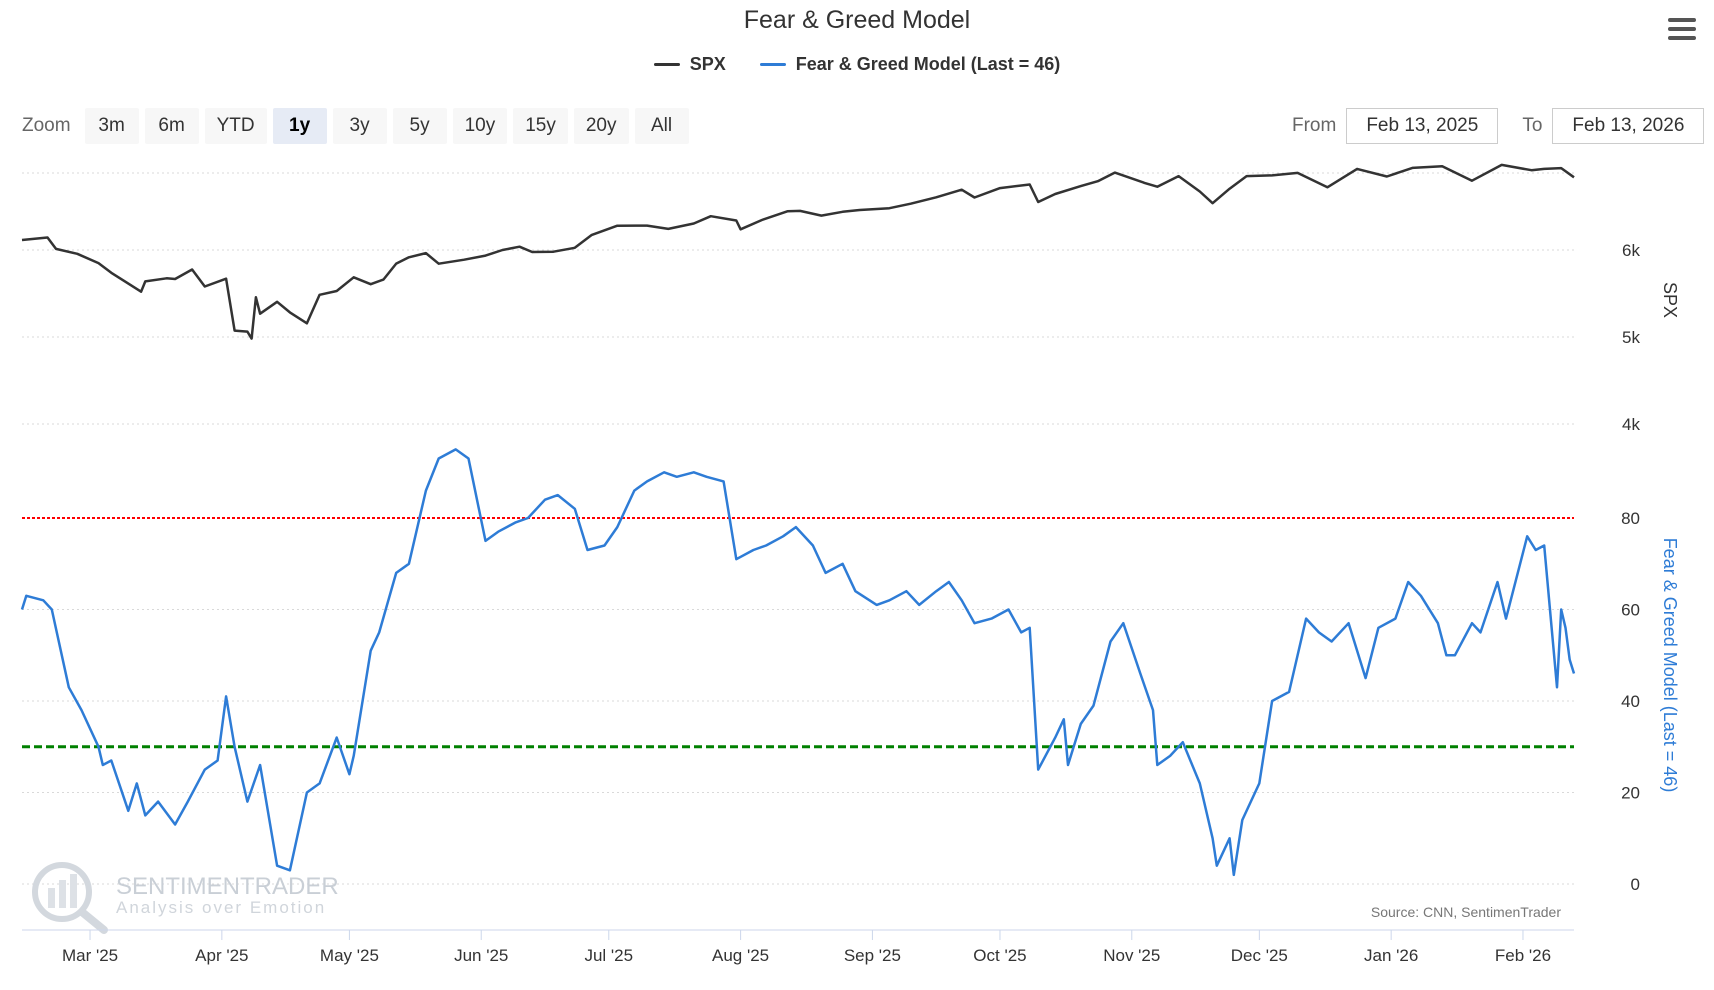 This screenshot has width=1714, height=990. I want to click on fear-greed-tick-label: 0, so click(1635, 884).